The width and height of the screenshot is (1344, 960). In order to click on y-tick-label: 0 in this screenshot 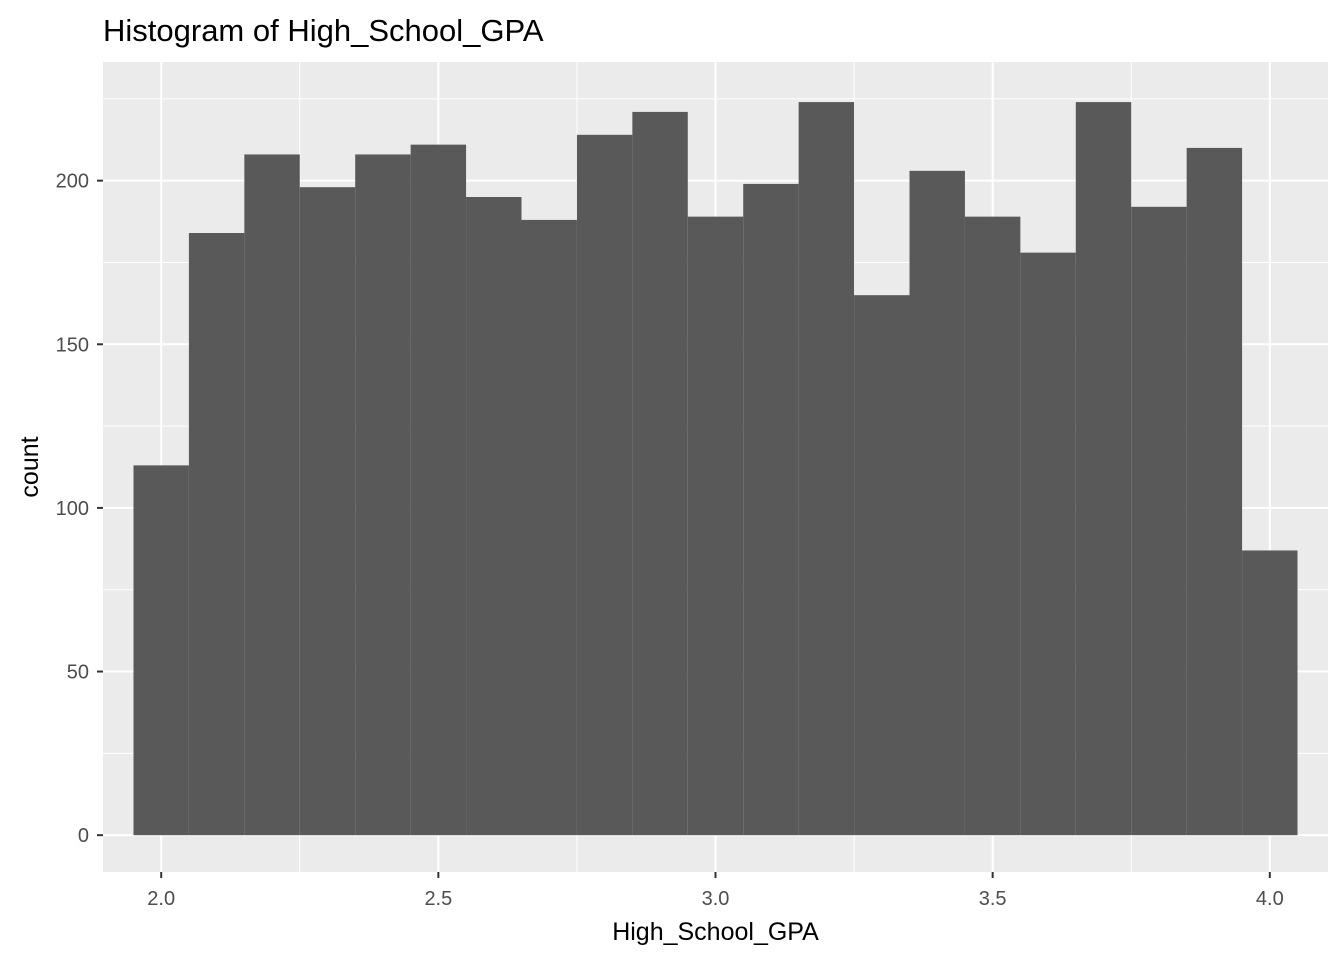, I will do `click(83, 836)`.